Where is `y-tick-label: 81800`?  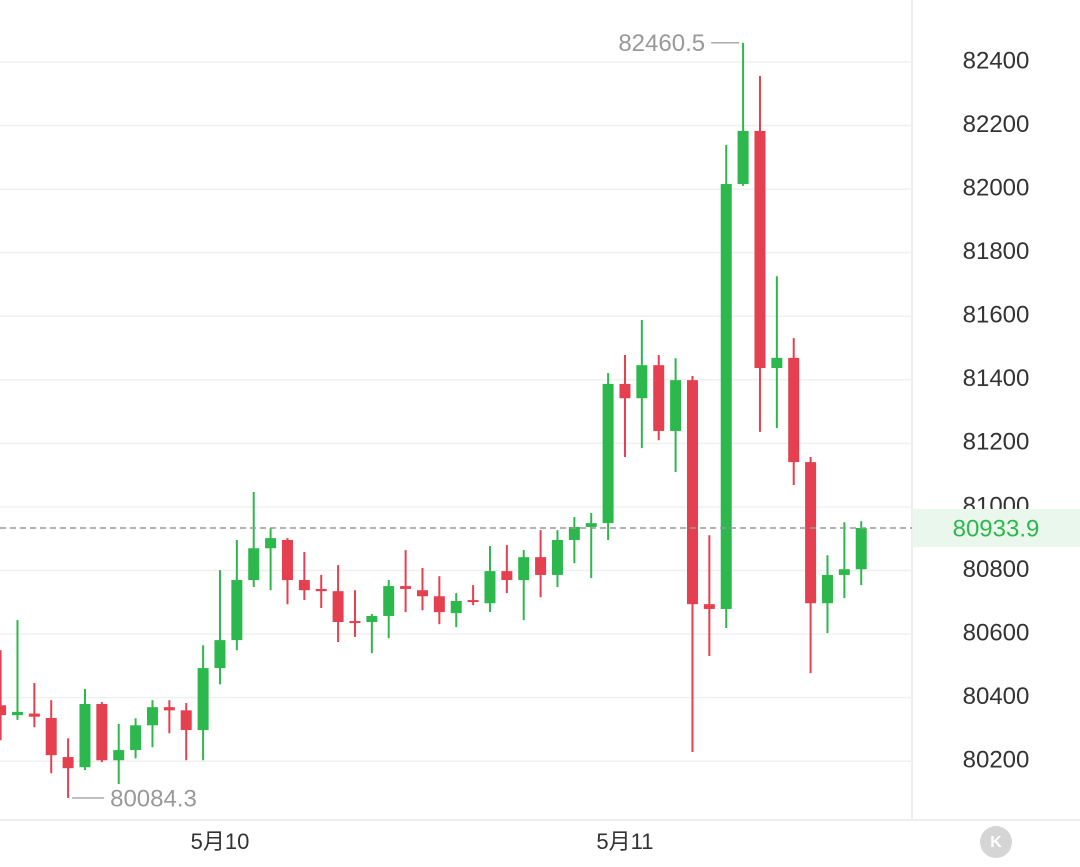
y-tick-label: 81800 is located at coordinates (996, 251).